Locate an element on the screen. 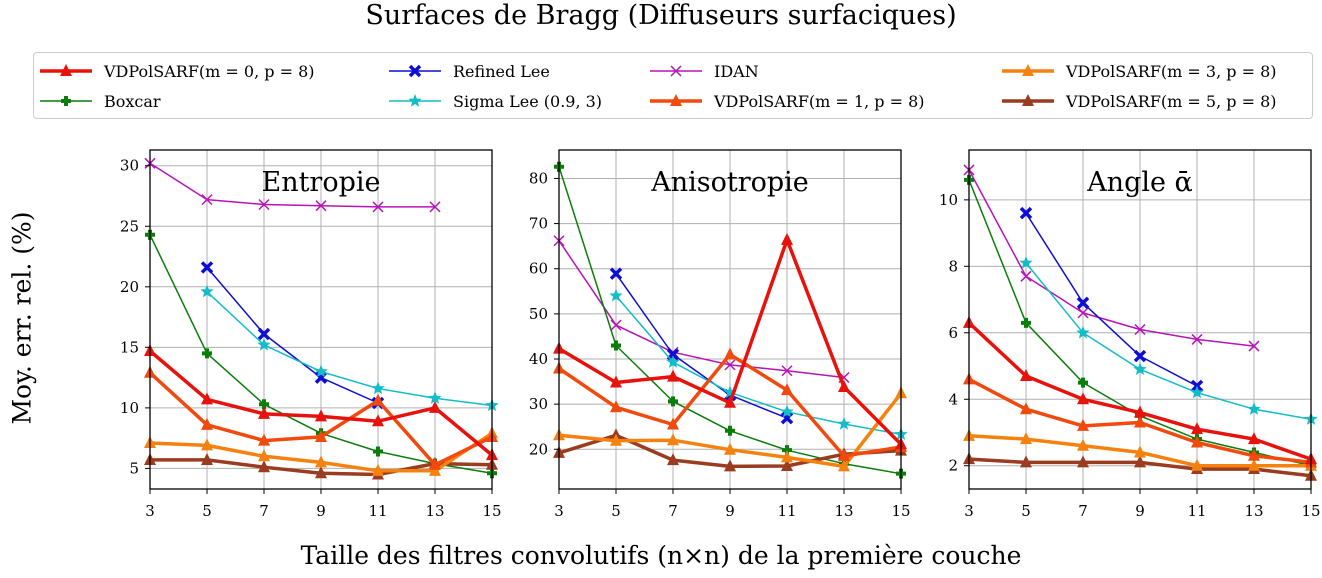 This screenshot has height=578, width=1322. y-tick-label: 15 is located at coordinates (129, 347).